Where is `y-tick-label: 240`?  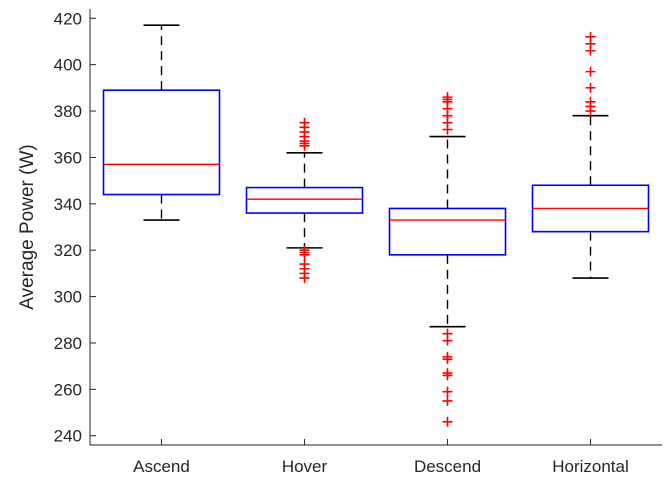
y-tick-label: 240 is located at coordinates (68, 436).